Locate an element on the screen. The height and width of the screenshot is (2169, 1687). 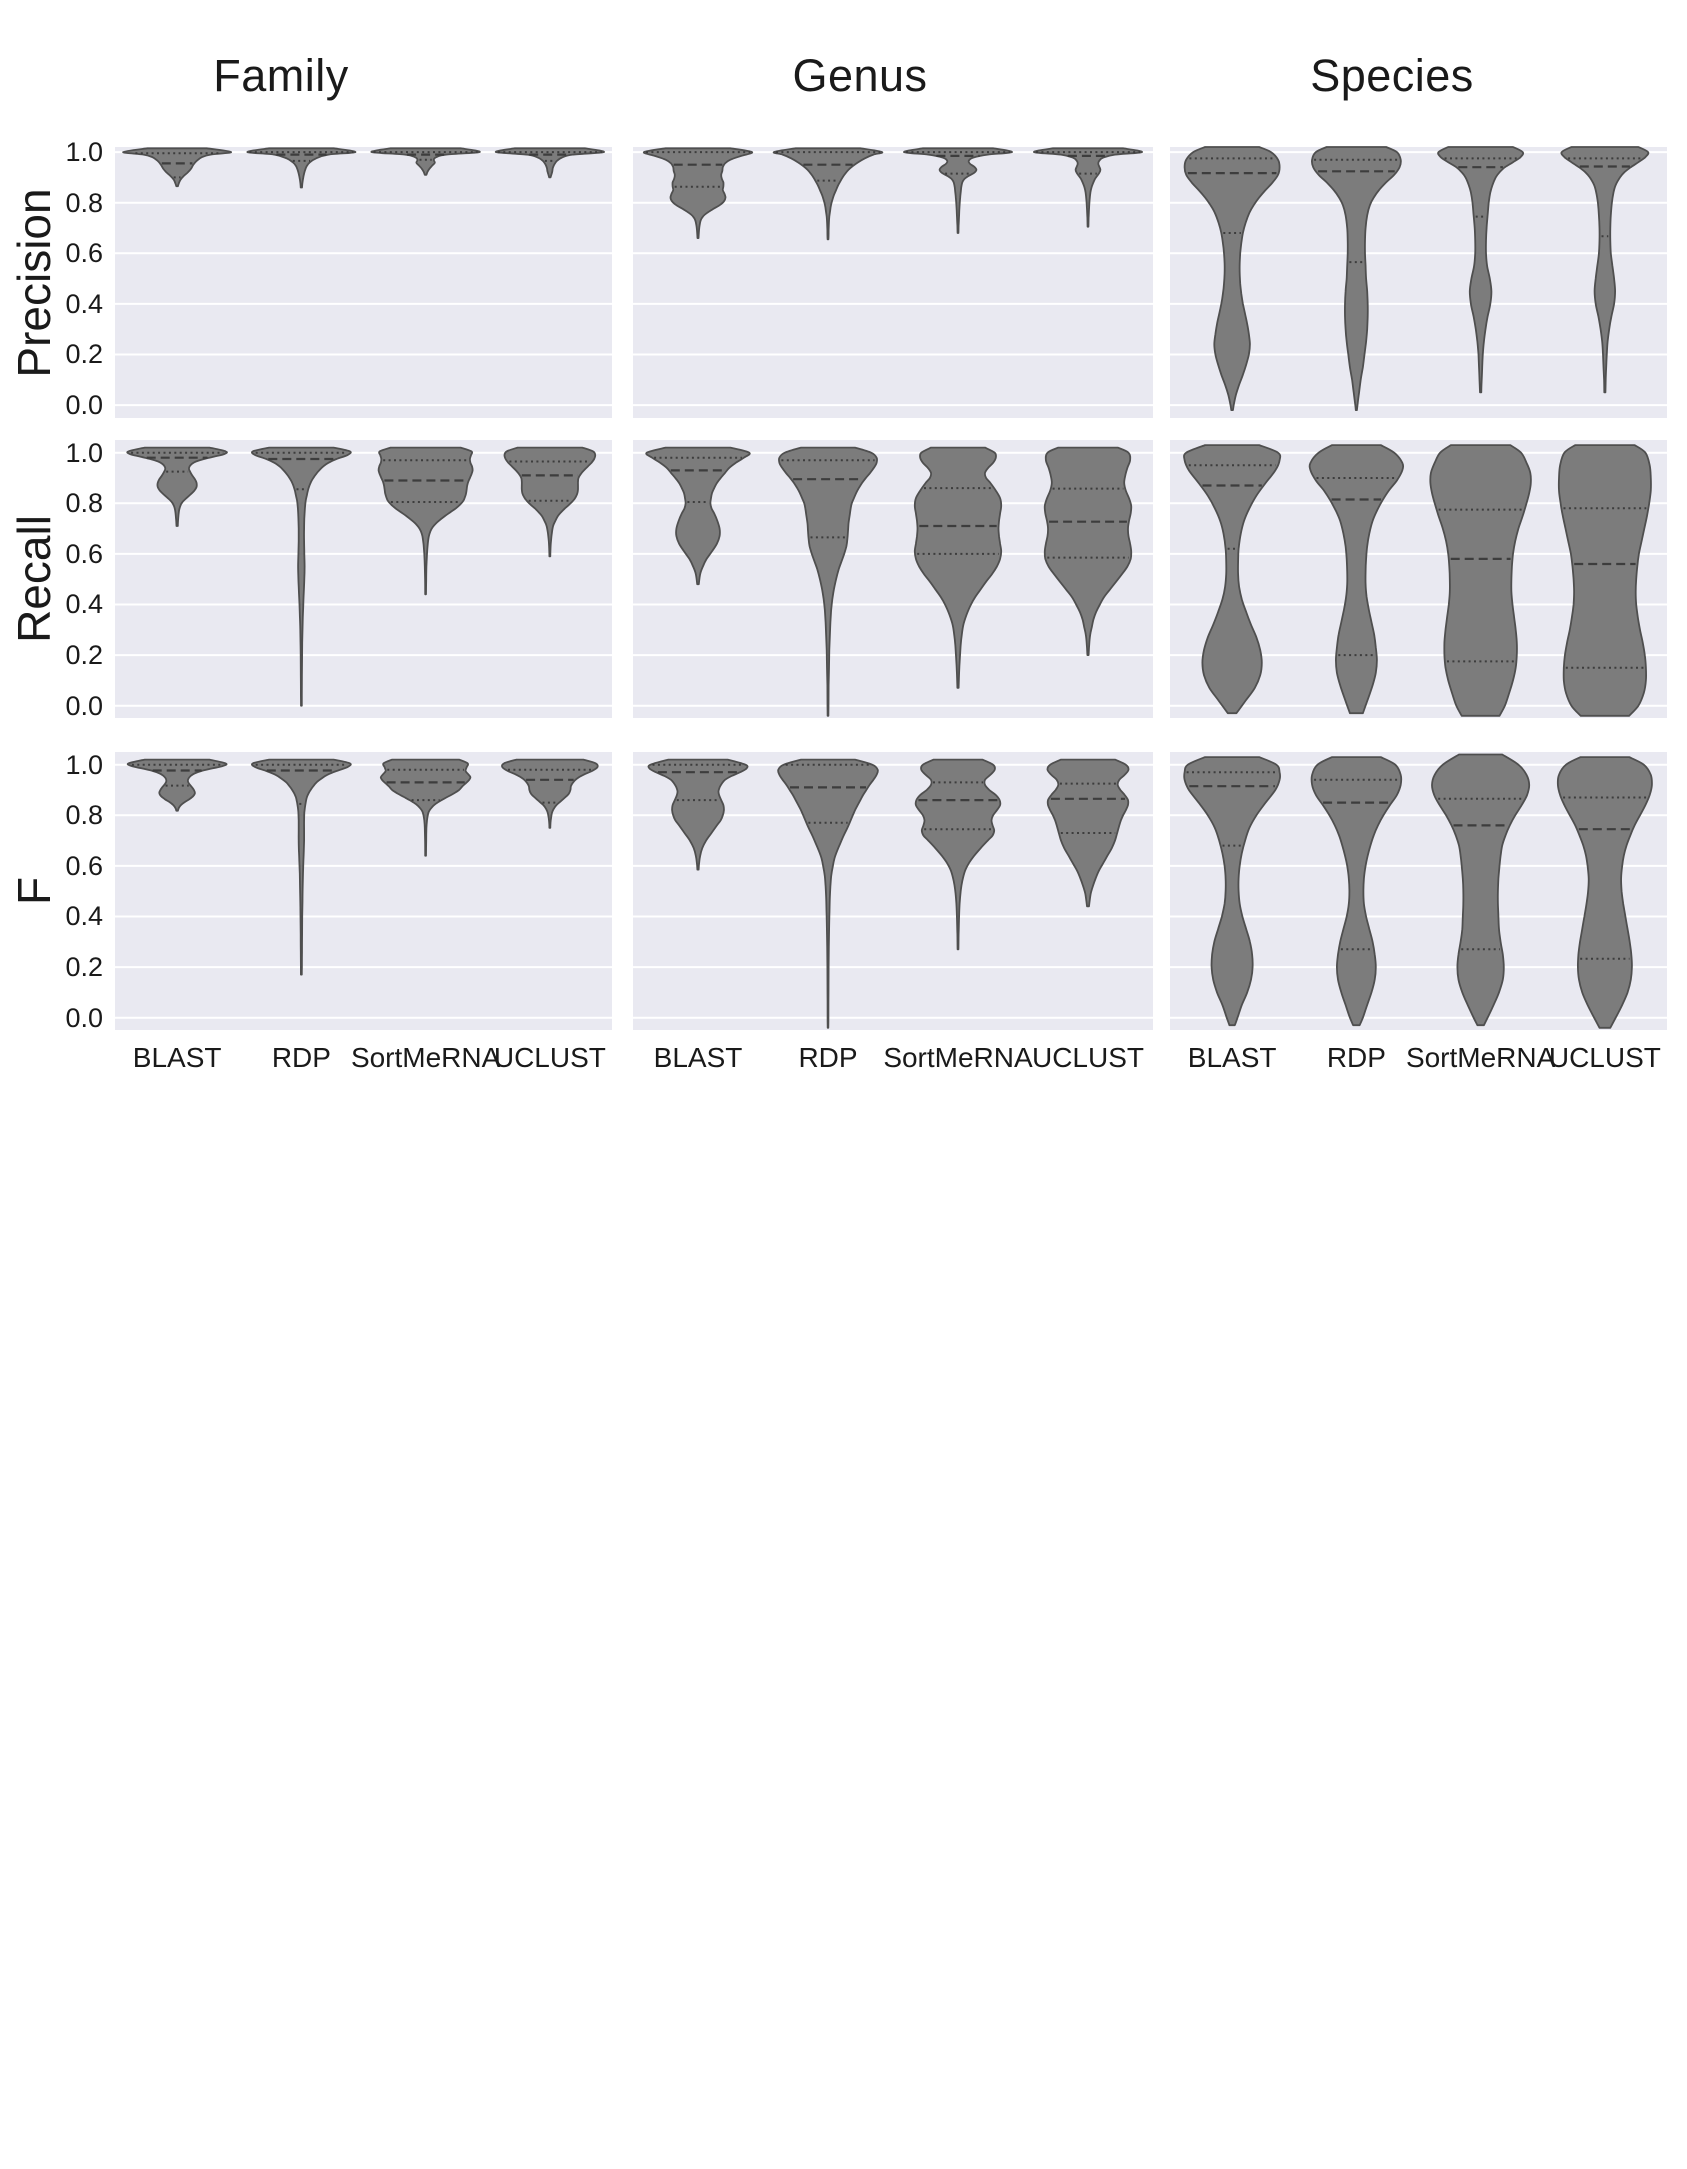
row-label-recall: Recall is located at coordinates (34, 579).